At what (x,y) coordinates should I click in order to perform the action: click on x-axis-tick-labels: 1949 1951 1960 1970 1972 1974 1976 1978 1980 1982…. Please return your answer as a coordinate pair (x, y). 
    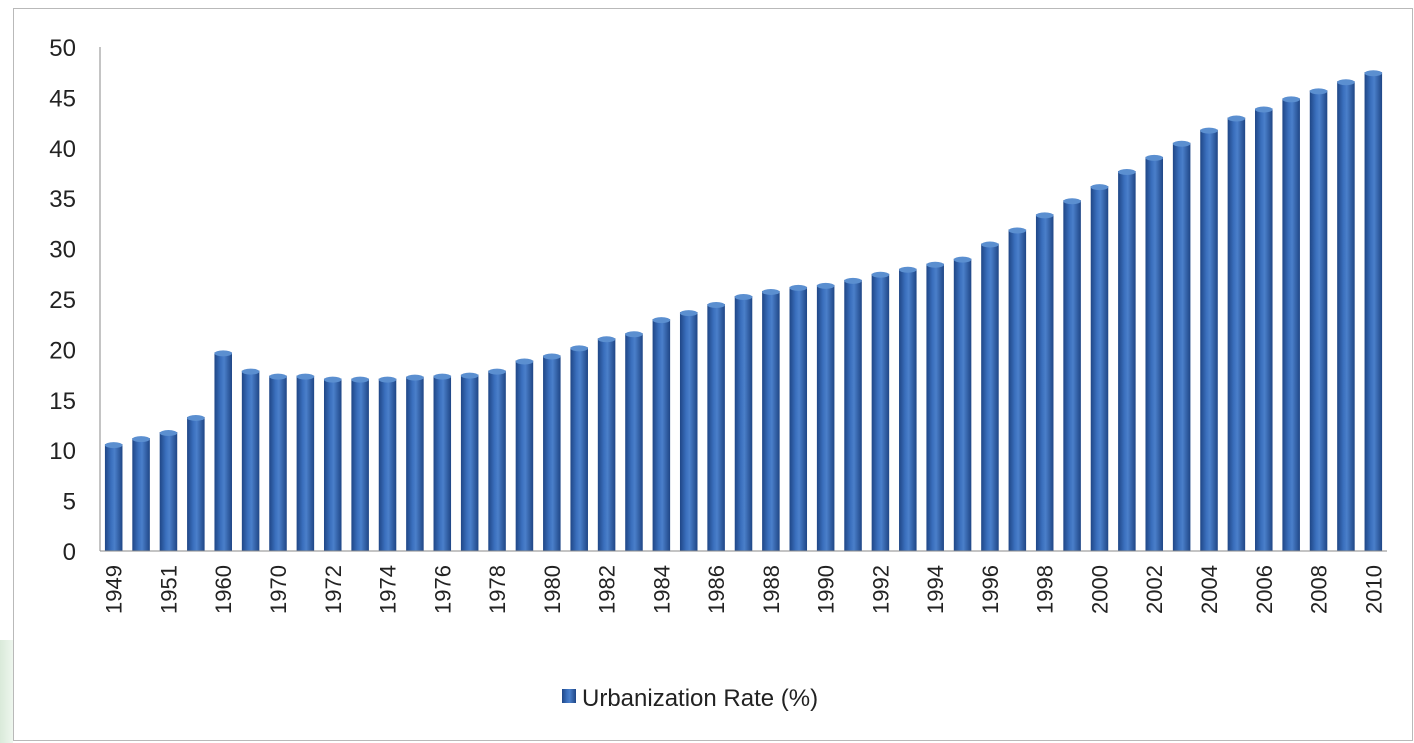
    Looking at the image, I should click on (744, 589).